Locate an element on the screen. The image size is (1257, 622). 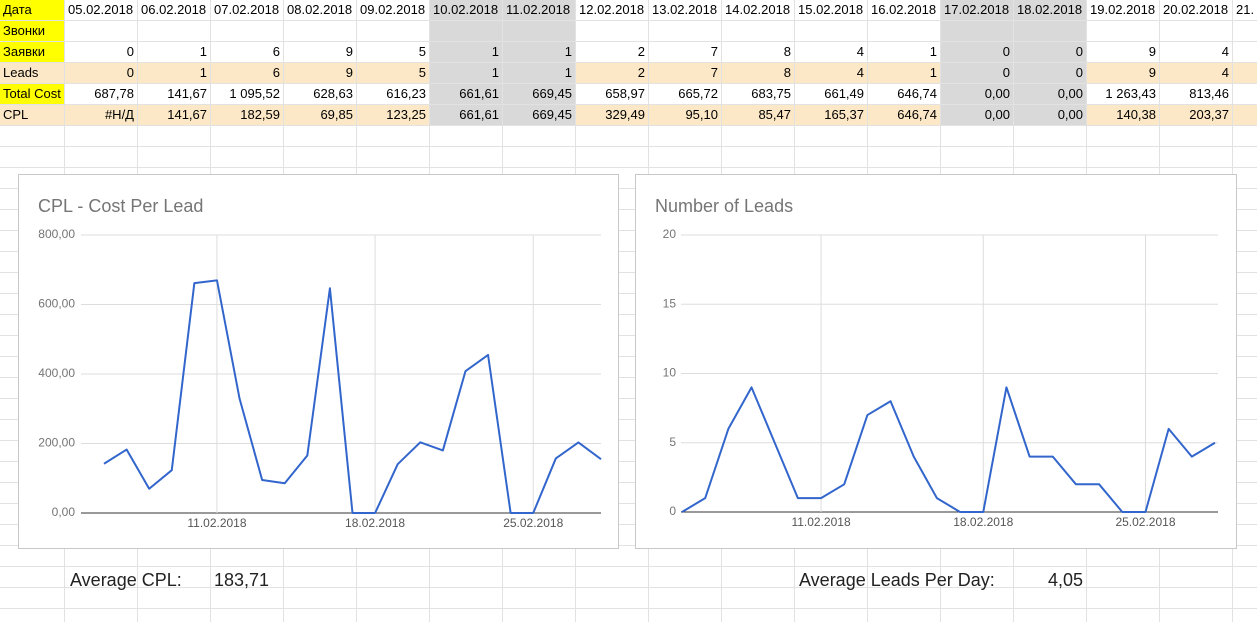
cell: 69,85 is located at coordinates (320, 115).